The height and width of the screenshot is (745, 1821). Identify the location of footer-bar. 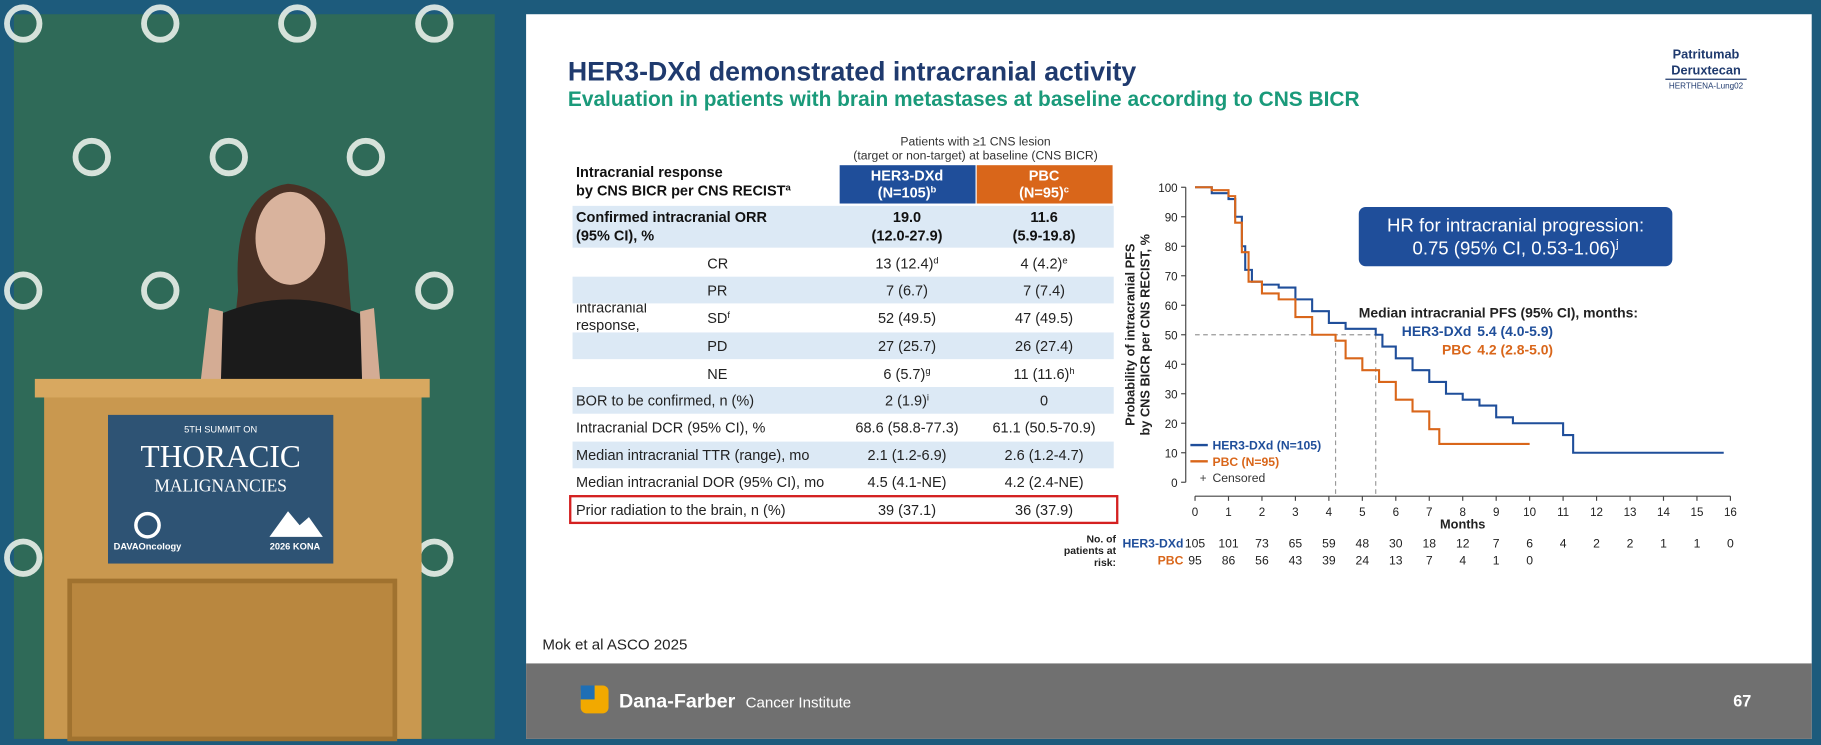
(1169, 701).